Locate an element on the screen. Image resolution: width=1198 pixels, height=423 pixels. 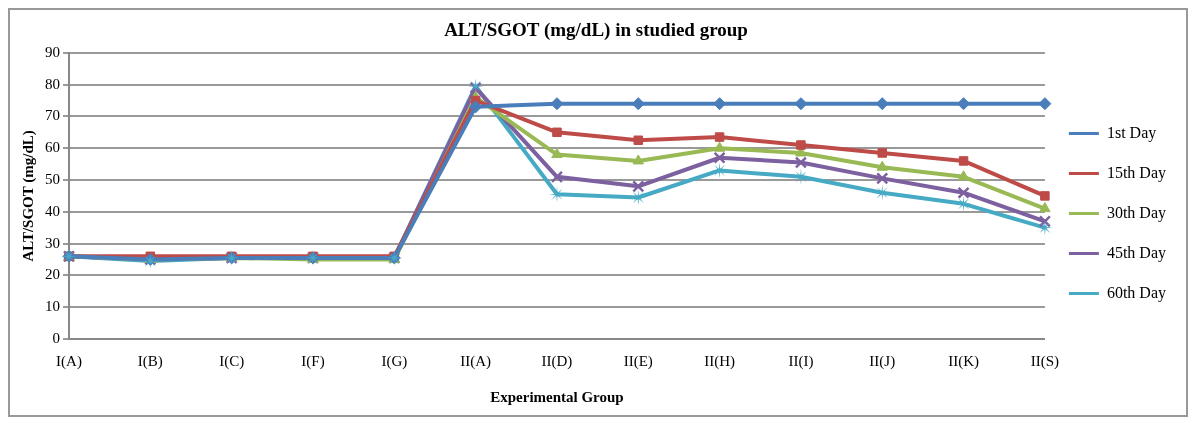
x-tick-label: I(F) is located at coordinates (313, 361).